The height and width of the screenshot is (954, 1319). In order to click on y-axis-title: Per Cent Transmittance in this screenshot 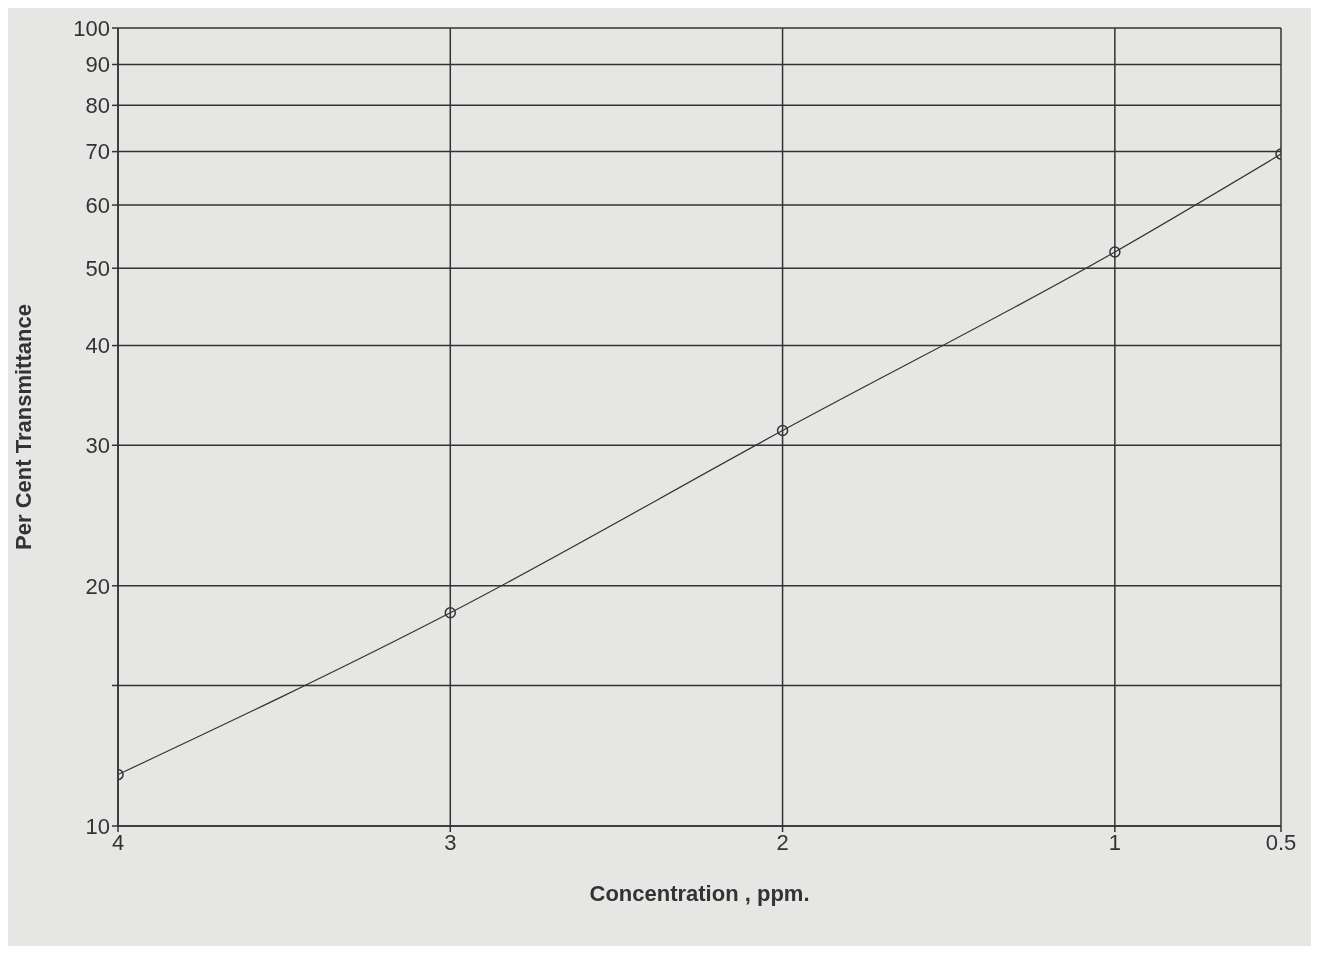, I will do `click(23, 427)`.